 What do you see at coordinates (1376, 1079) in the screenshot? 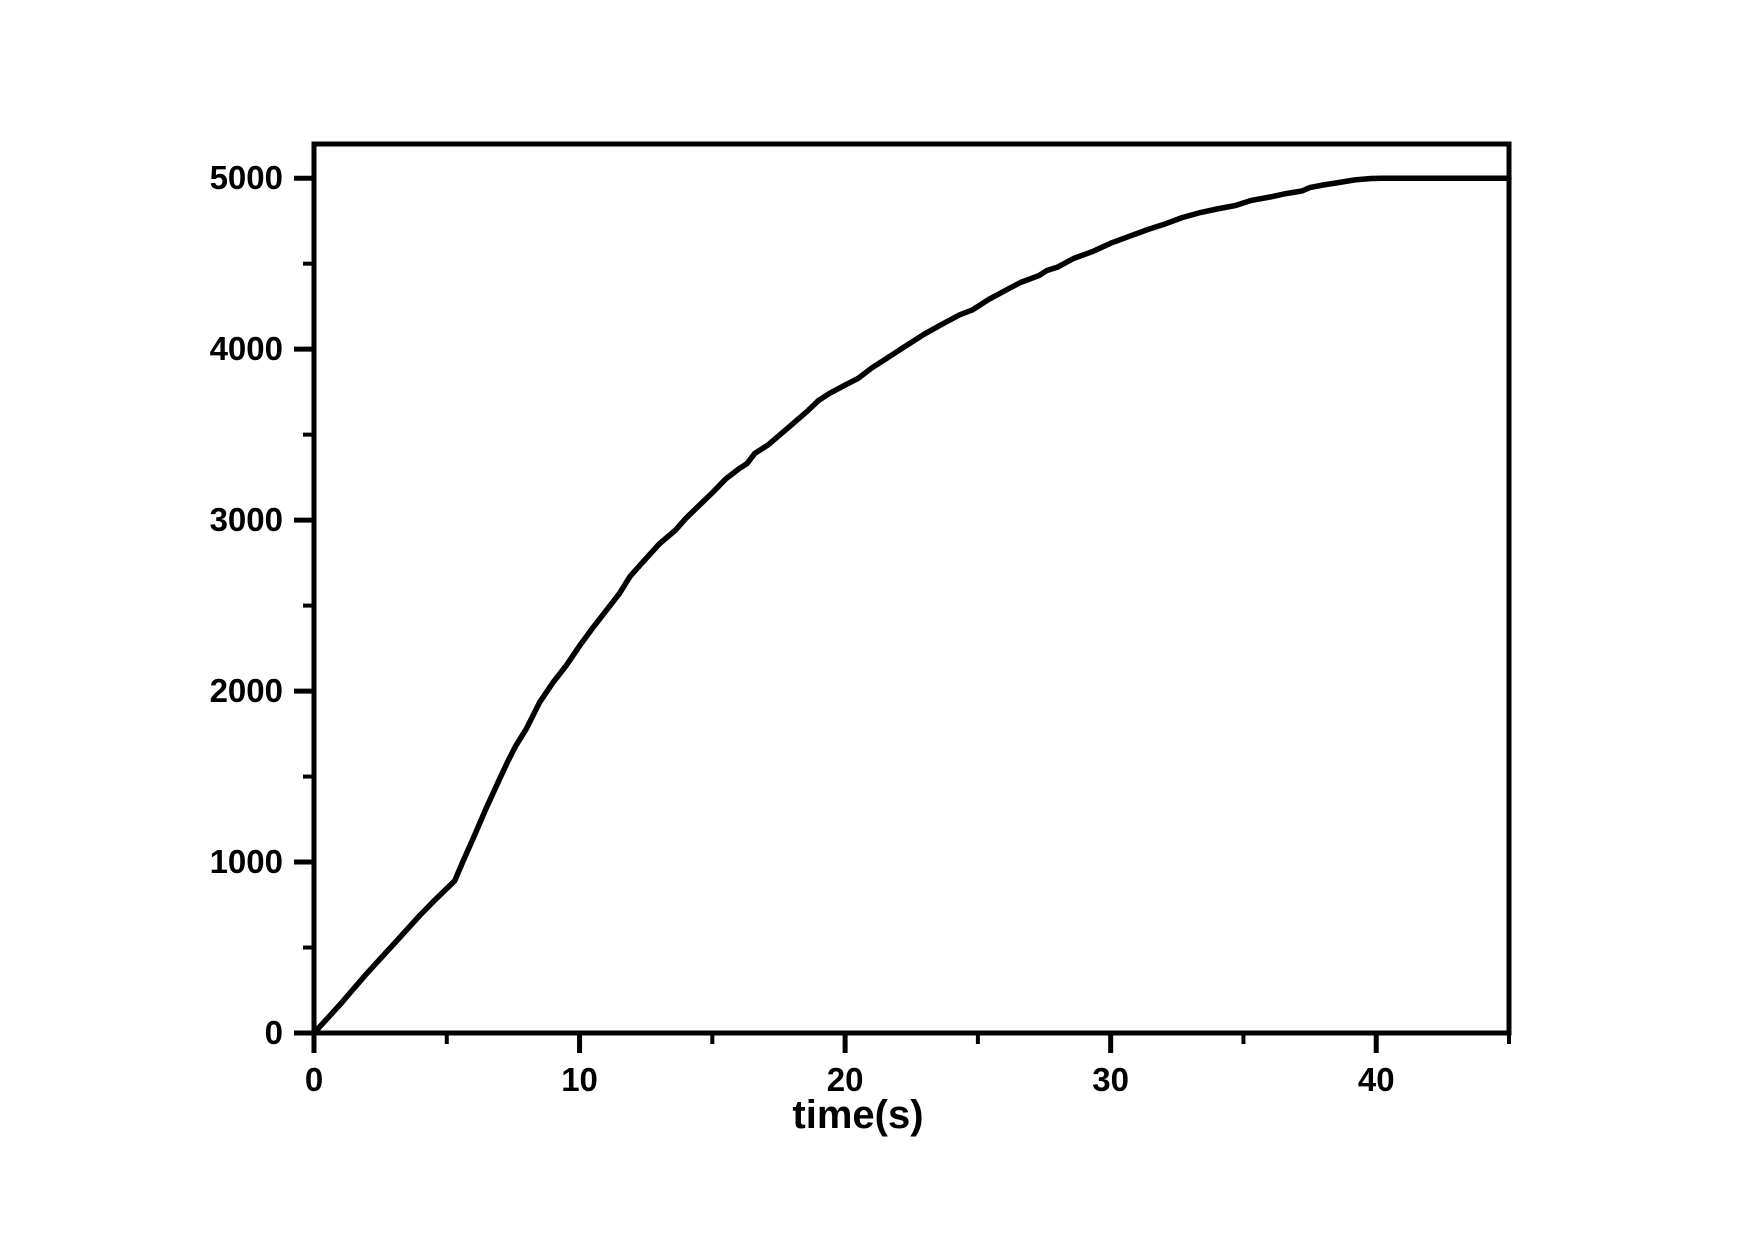
I see `x-tick-label: 40` at bounding box center [1376, 1079].